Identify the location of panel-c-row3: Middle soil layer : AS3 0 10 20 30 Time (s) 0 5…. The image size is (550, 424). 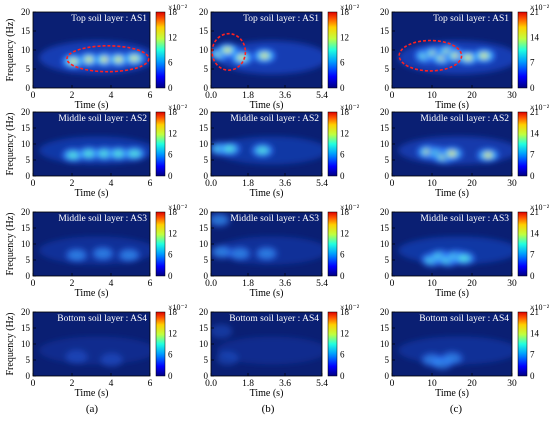
(465, 251).